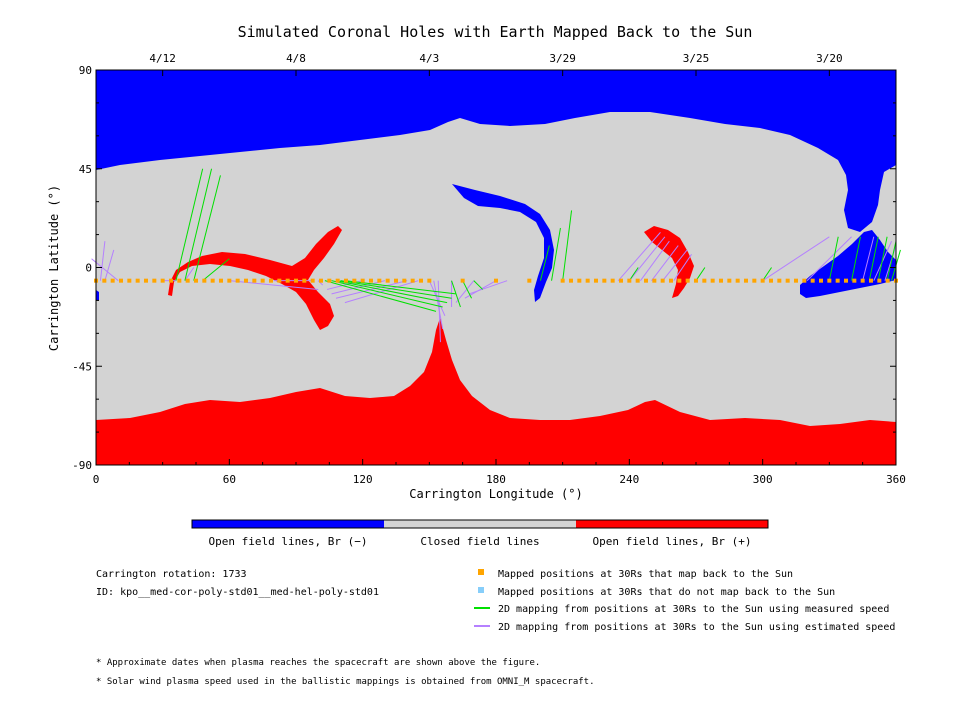 This screenshot has width=960, height=720. What do you see at coordinates (496, 64) in the screenshot?
I see `top-date-axis: 4/12 4/8 4/3 3/29 3/25 3/20` at bounding box center [496, 64].